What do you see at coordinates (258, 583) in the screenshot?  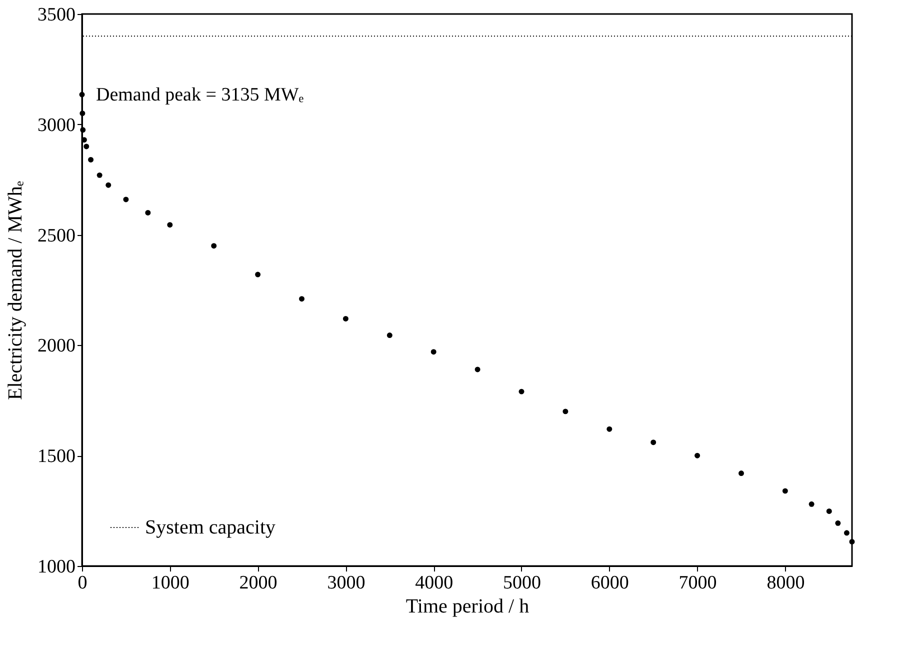 I see `x-tick-label: 2000` at bounding box center [258, 583].